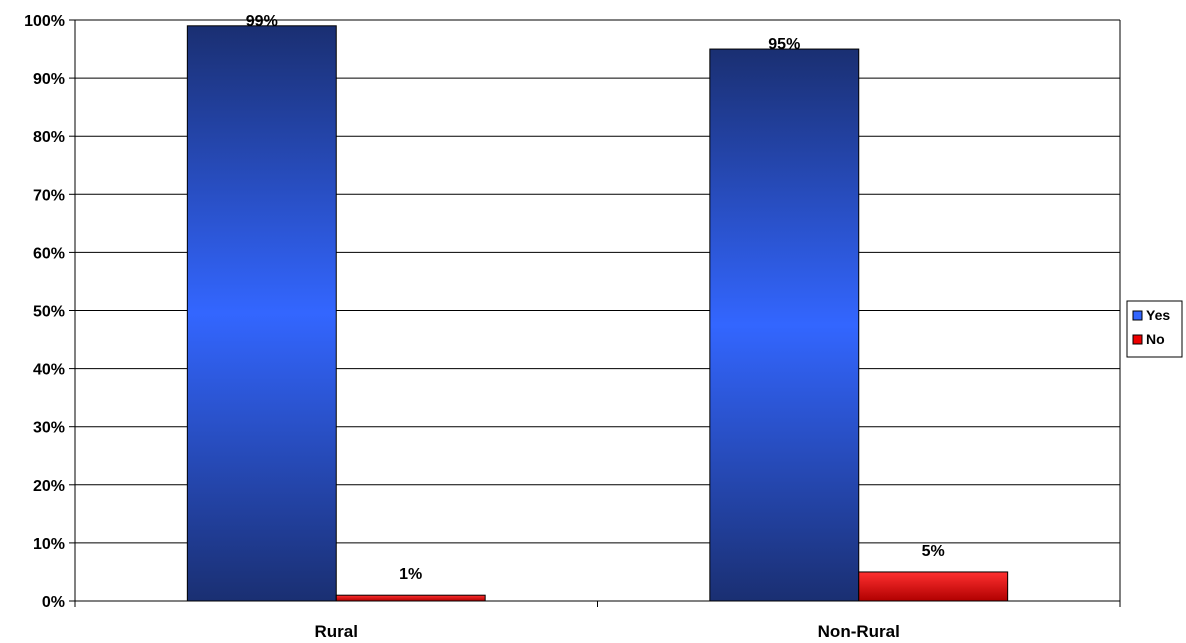 The image size is (1186, 643). What do you see at coordinates (410, 574) in the screenshot?
I see `data-label: 1%` at bounding box center [410, 574].